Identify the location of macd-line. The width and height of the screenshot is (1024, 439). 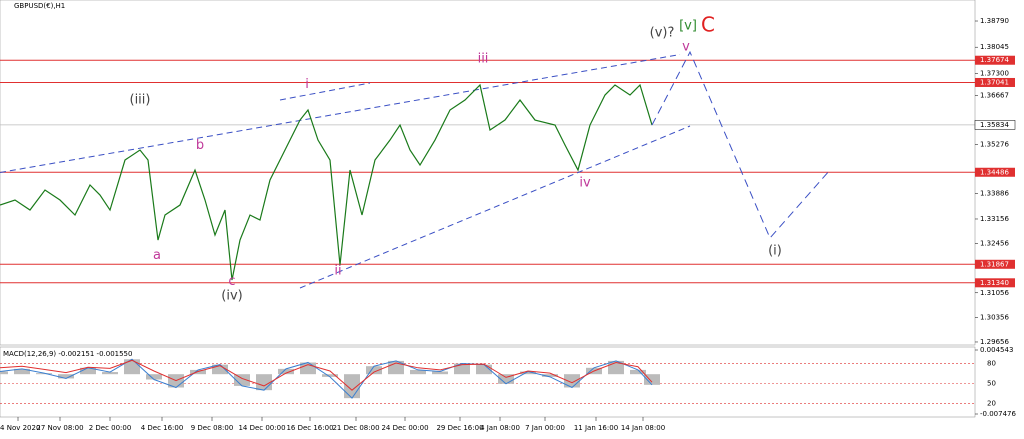
(326, 378).